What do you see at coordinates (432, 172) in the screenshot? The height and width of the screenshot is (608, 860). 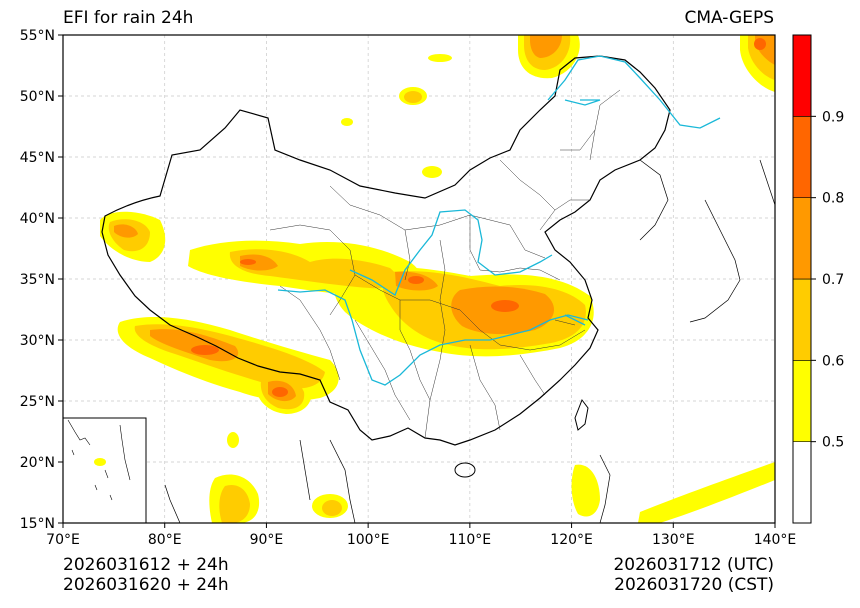 I see `efi-spot-gobi` at bounding box center [432, 172].